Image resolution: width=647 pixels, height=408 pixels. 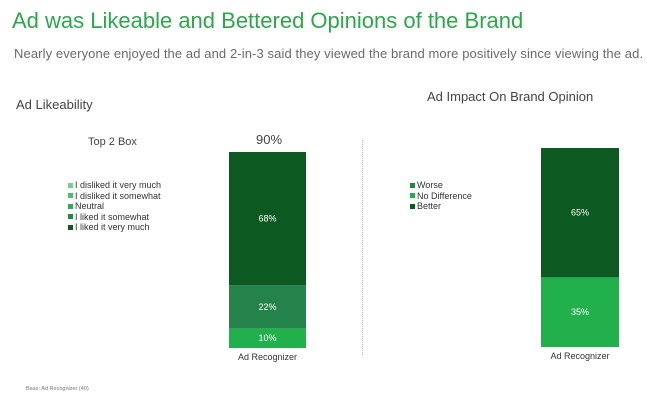 I want to click on likeability-legend-item: I liked it very much, so click(x=114, y=227).